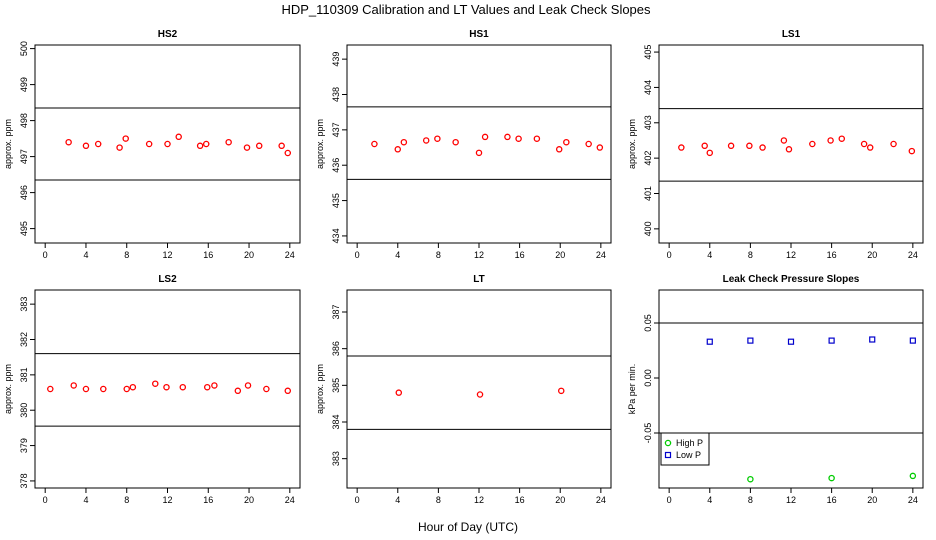  What do you see at coordinates (24, 48) in the screenshot?
I see `y-tick-label: 500` at bounding box center [24, 48].